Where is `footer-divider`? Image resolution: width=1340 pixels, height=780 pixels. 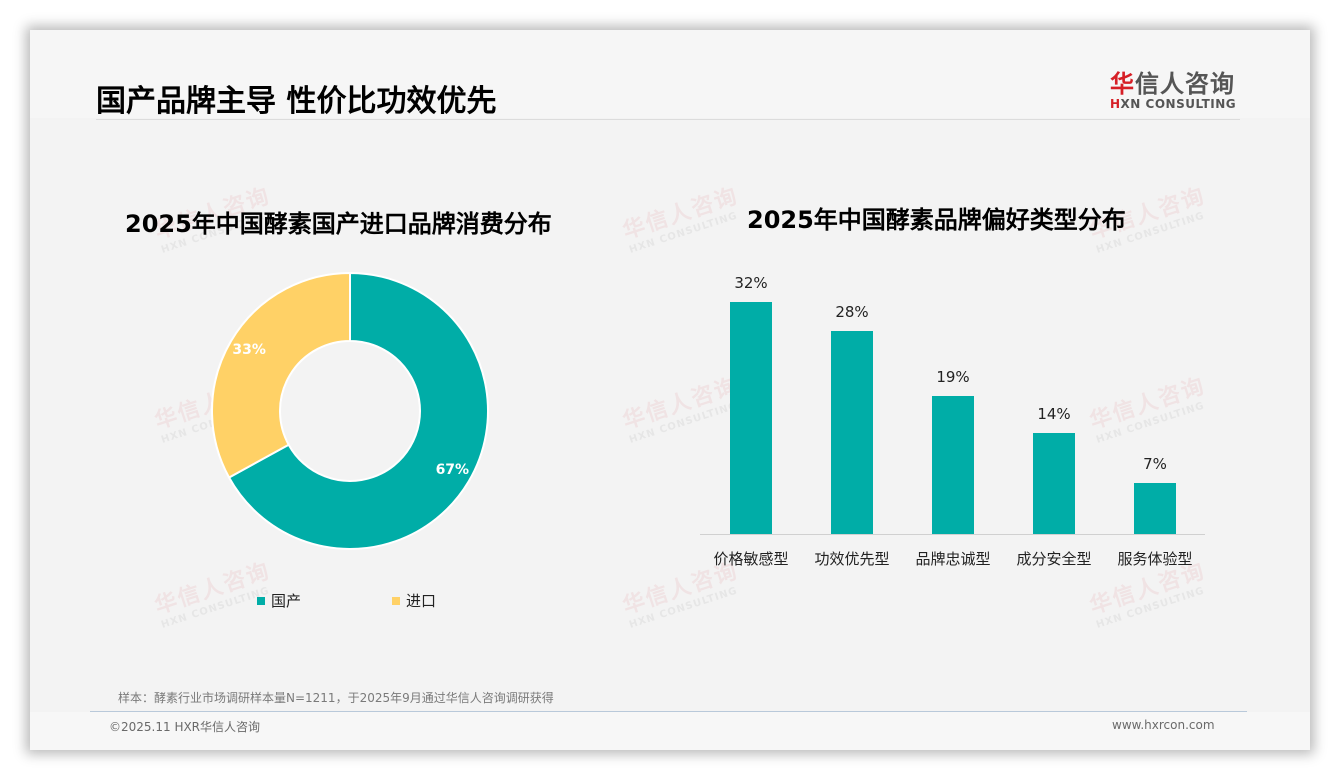
footer-divider is located at coordinates (668, 711).